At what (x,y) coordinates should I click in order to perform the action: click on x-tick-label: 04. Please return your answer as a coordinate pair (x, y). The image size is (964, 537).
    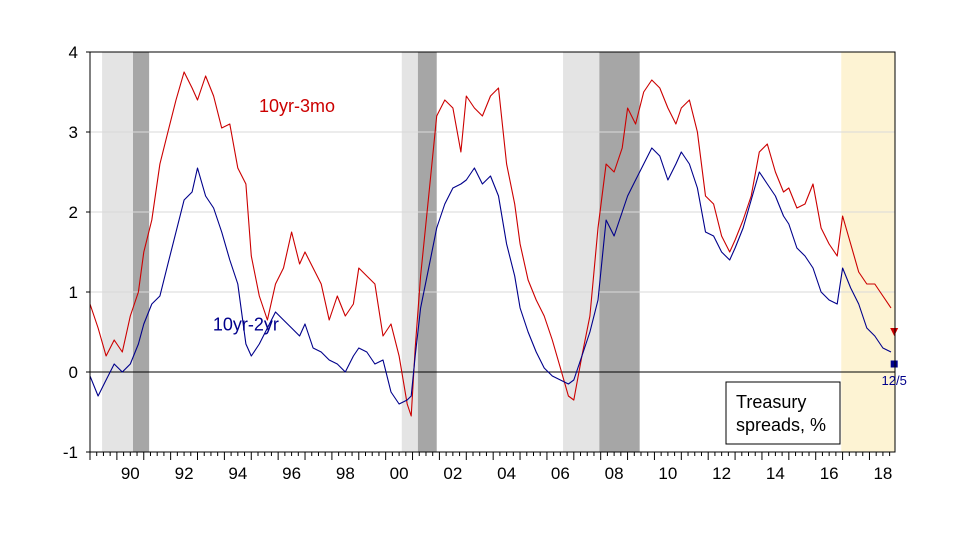
    Looking at the image, I should click on (506, 473).